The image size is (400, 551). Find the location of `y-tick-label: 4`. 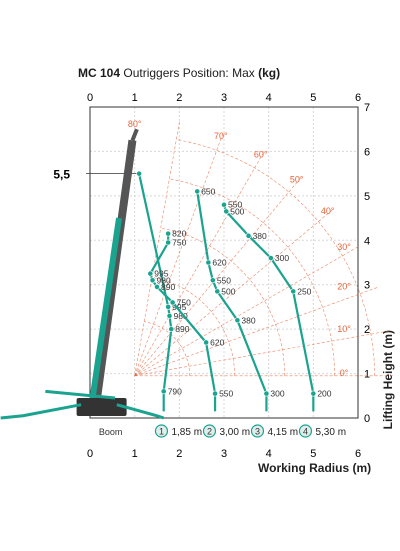

y-tick-label: 4 is located at coordinates (367, 241).